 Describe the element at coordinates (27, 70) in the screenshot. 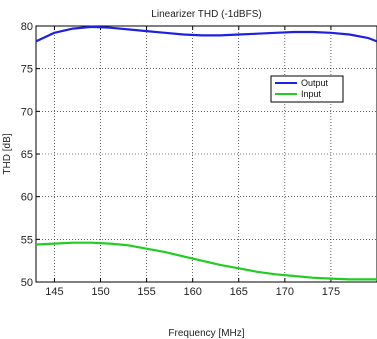

I see `y-tick-label: 75` at that location.